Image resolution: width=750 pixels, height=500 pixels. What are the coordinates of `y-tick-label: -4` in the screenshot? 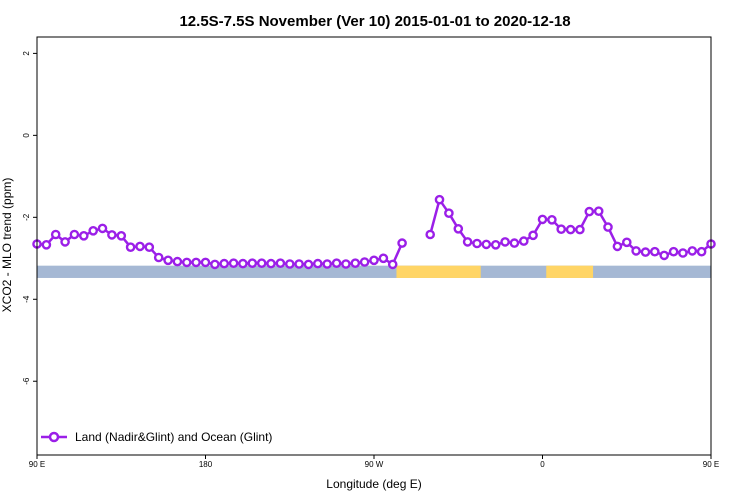 It's located at (26, 299).